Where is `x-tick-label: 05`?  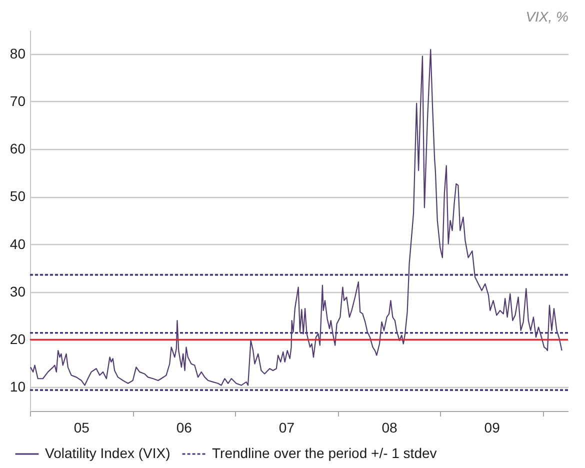 x-tick-label: 05 is located at coordinates (82, 428).